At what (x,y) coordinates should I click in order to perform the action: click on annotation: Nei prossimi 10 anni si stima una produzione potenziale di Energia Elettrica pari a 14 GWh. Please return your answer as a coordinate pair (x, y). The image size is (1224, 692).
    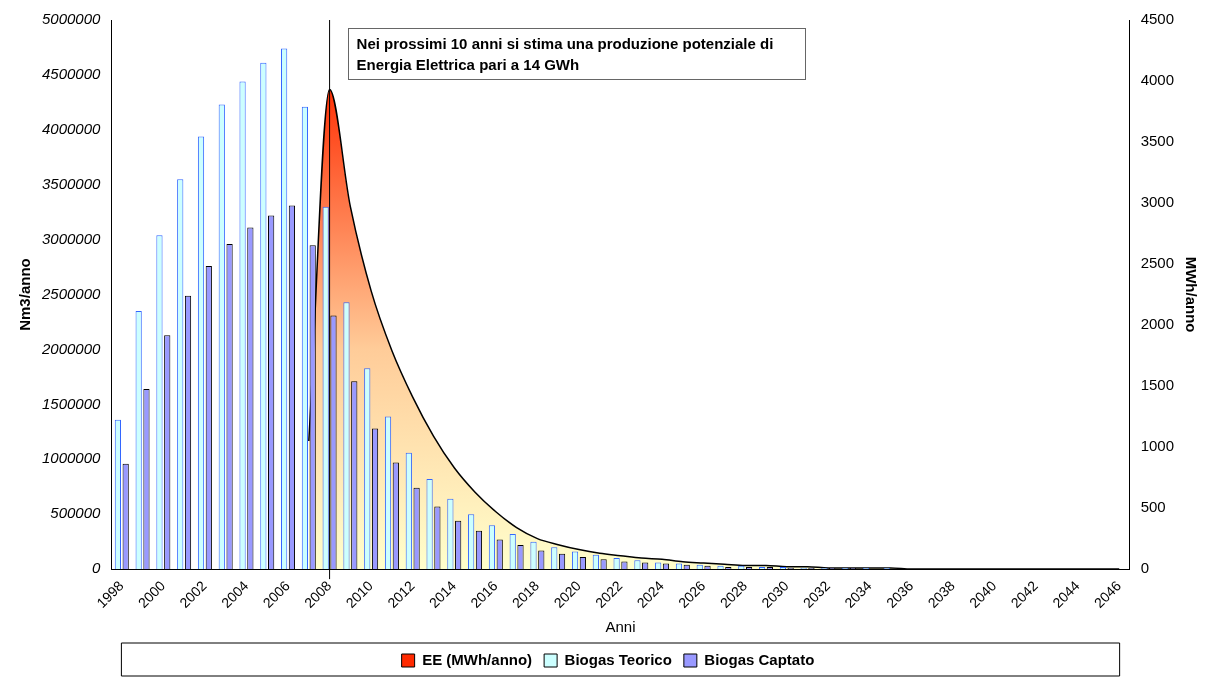
    Looking at the image, I should click on (576, 54).